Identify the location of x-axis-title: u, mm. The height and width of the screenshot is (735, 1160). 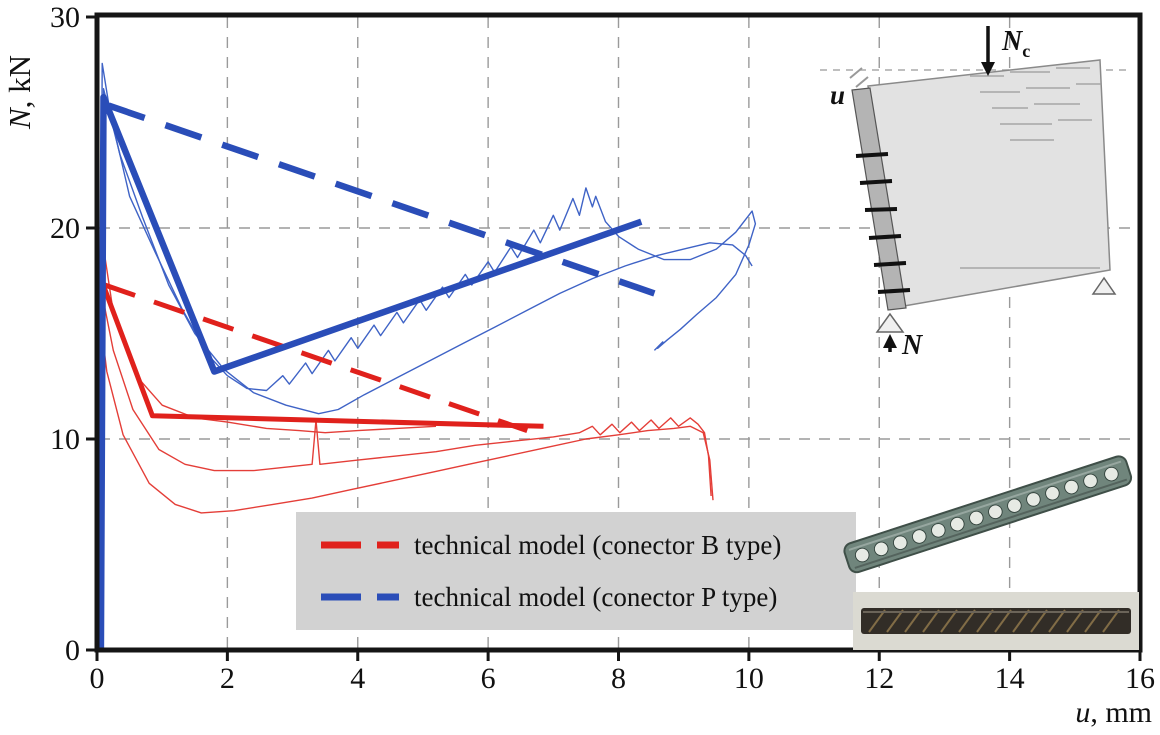
(1096, 713).